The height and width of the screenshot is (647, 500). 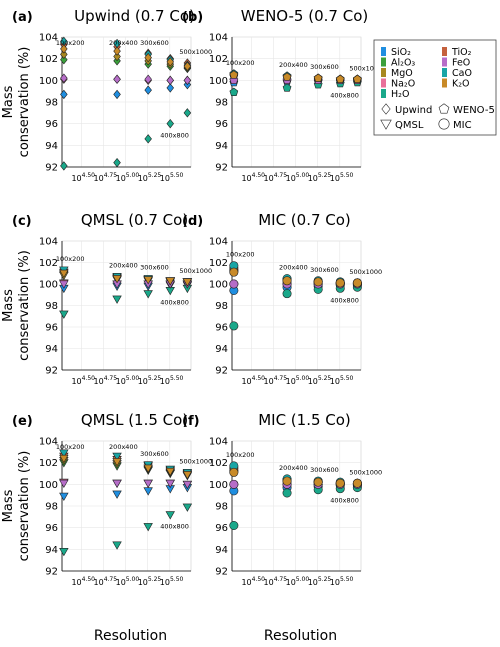 What do you see at coordinates (386, 109) in the screenshot?
I see `diamond-icon` at bounding box center [386, 109].